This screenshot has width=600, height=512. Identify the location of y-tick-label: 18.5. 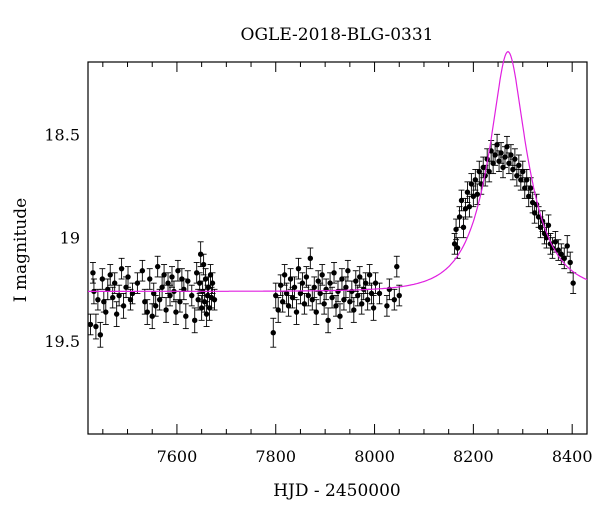
(62, 134).